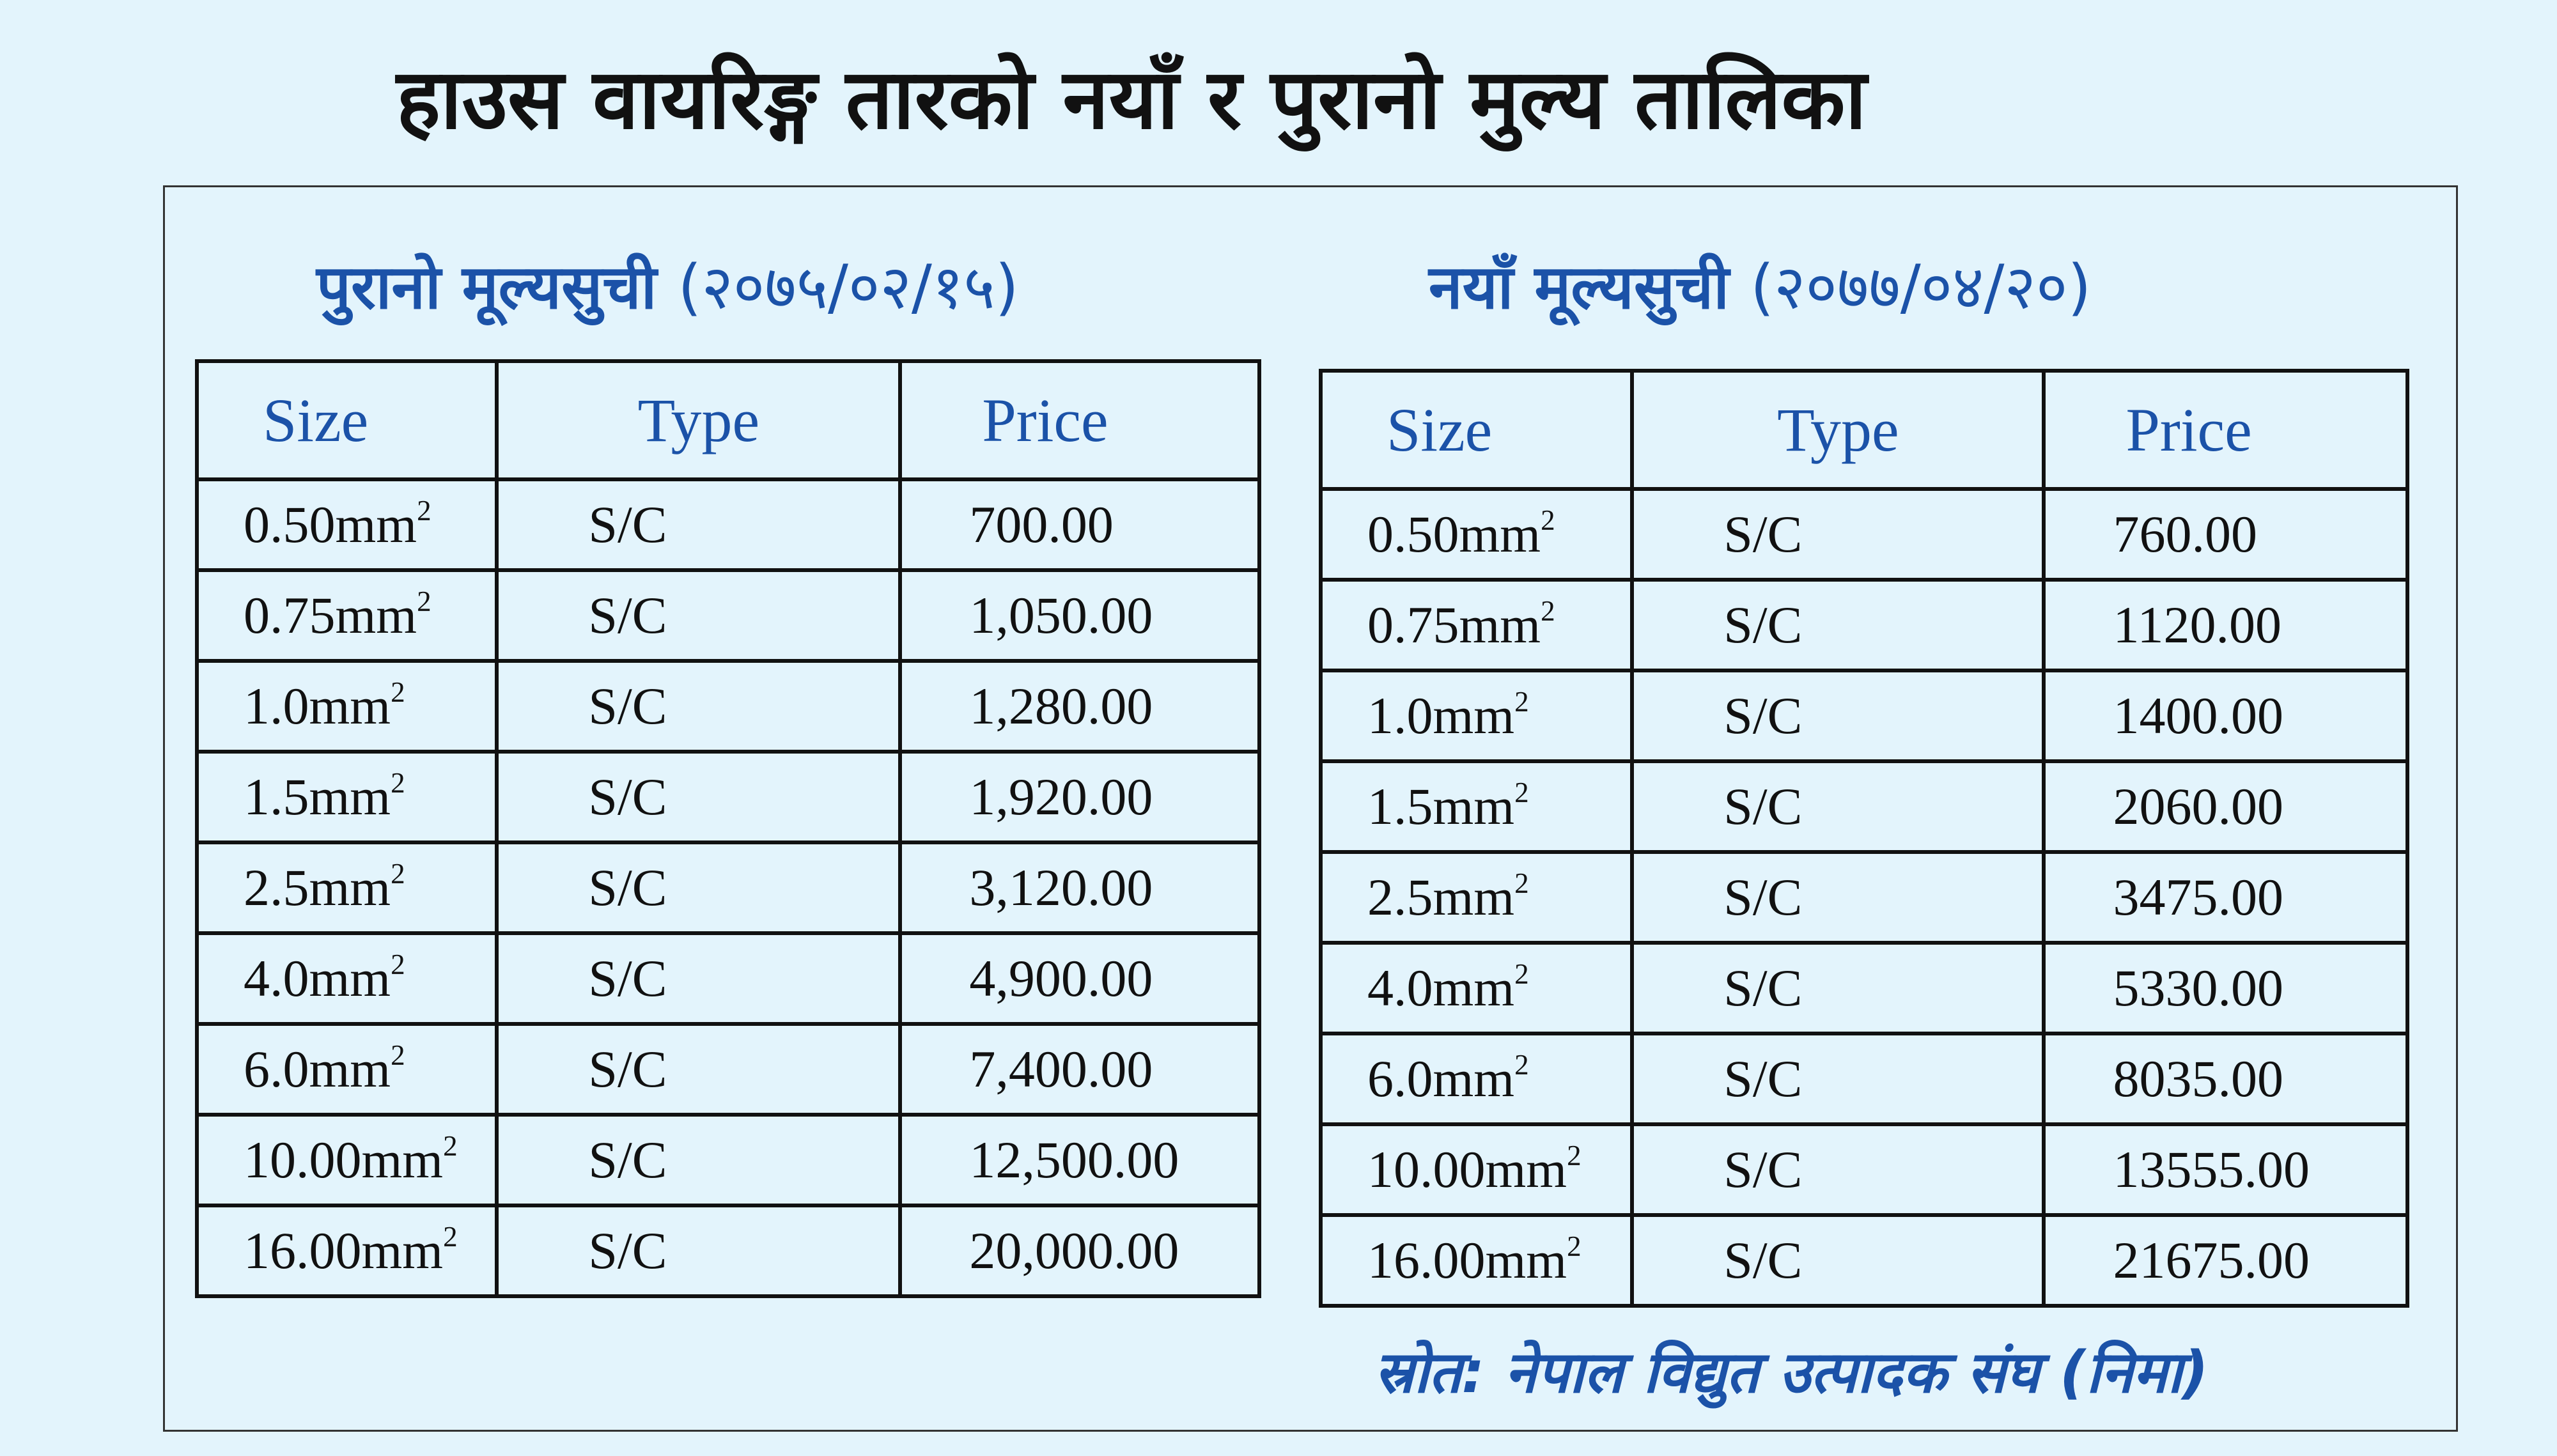 The image size is (2557, 1456). What do you see at coordinates (1441, 988) in the screenshot?
I see `size-value: 4.0mm` at bounding box center [1441, 988].